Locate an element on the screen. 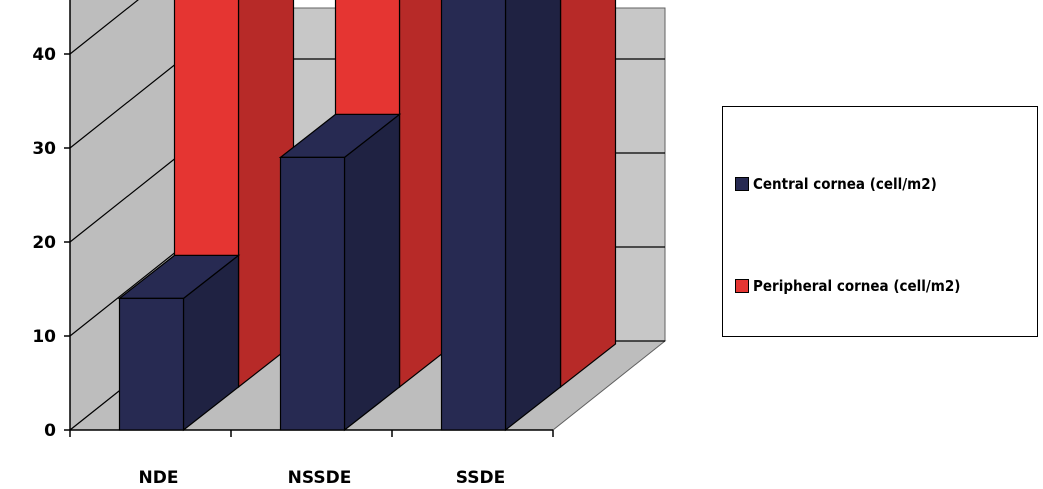 This screenshot has width=1043, height=489. legend-swatch-central is located at coordinates (742, 184).